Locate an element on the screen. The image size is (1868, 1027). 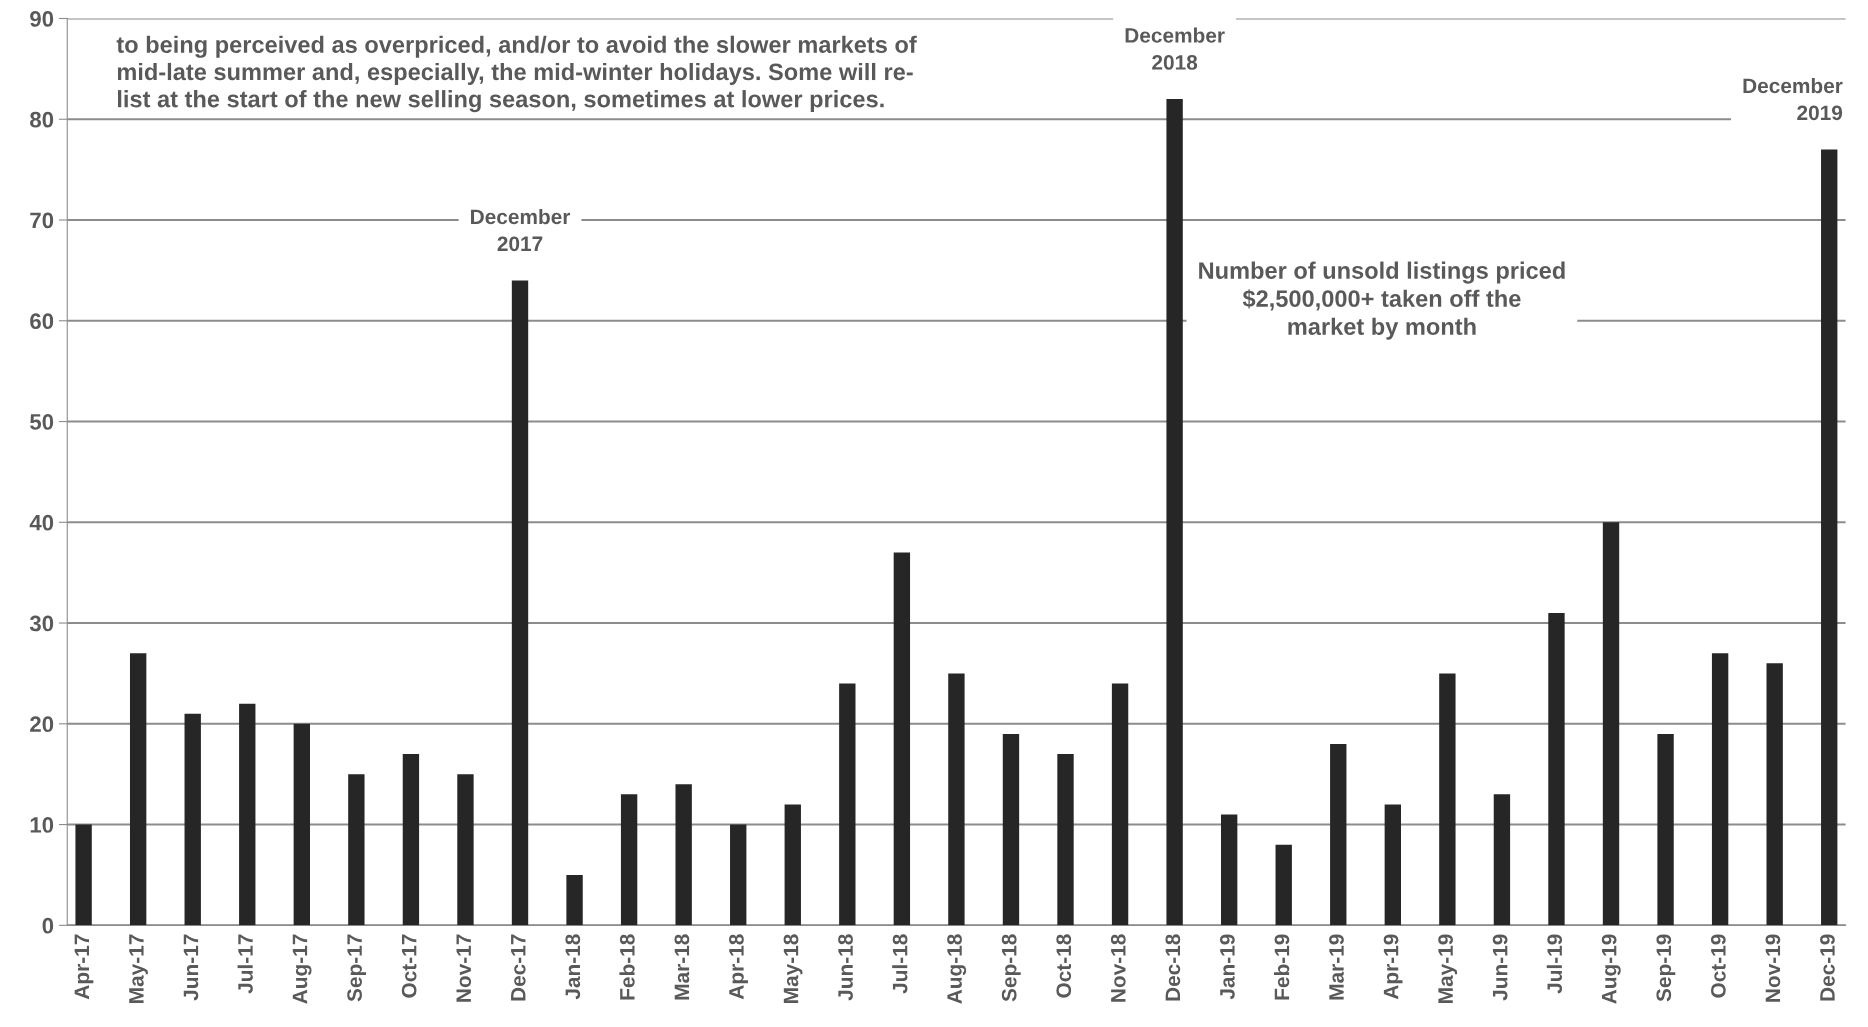
x-tick-label: Jul-19 is located at coordinates (1554, 964).